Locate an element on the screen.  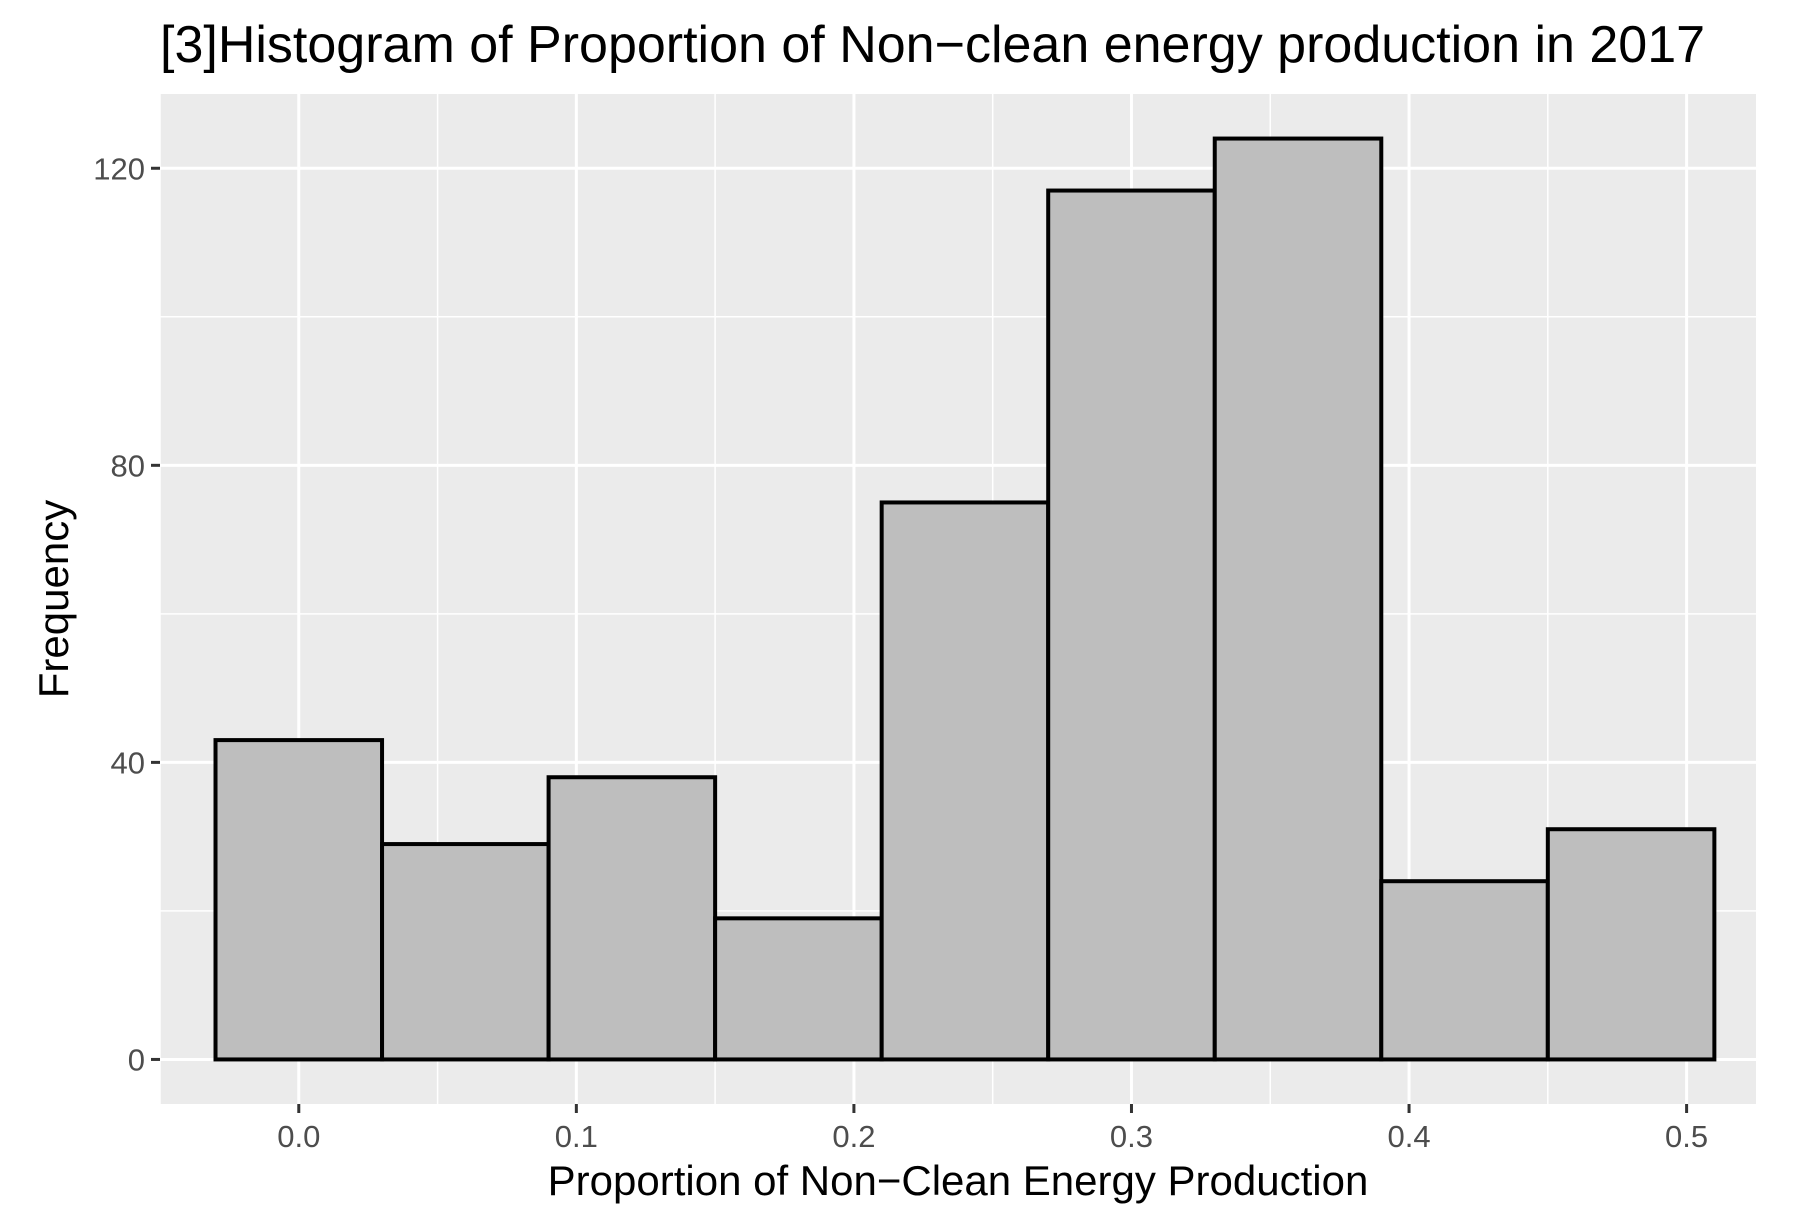
x-tick-label-4: 0.4 is located at coordinates (1408, 1136).